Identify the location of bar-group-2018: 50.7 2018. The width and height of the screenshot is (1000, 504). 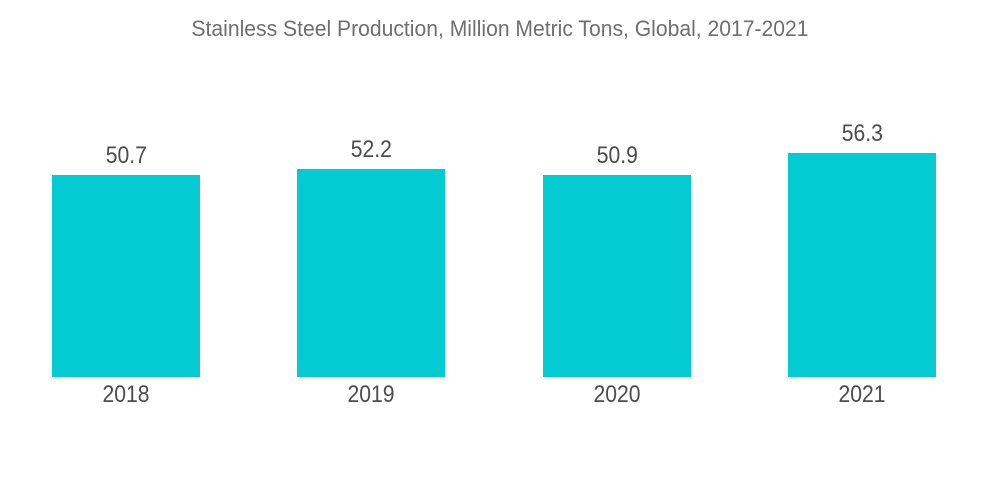
(126, 274).